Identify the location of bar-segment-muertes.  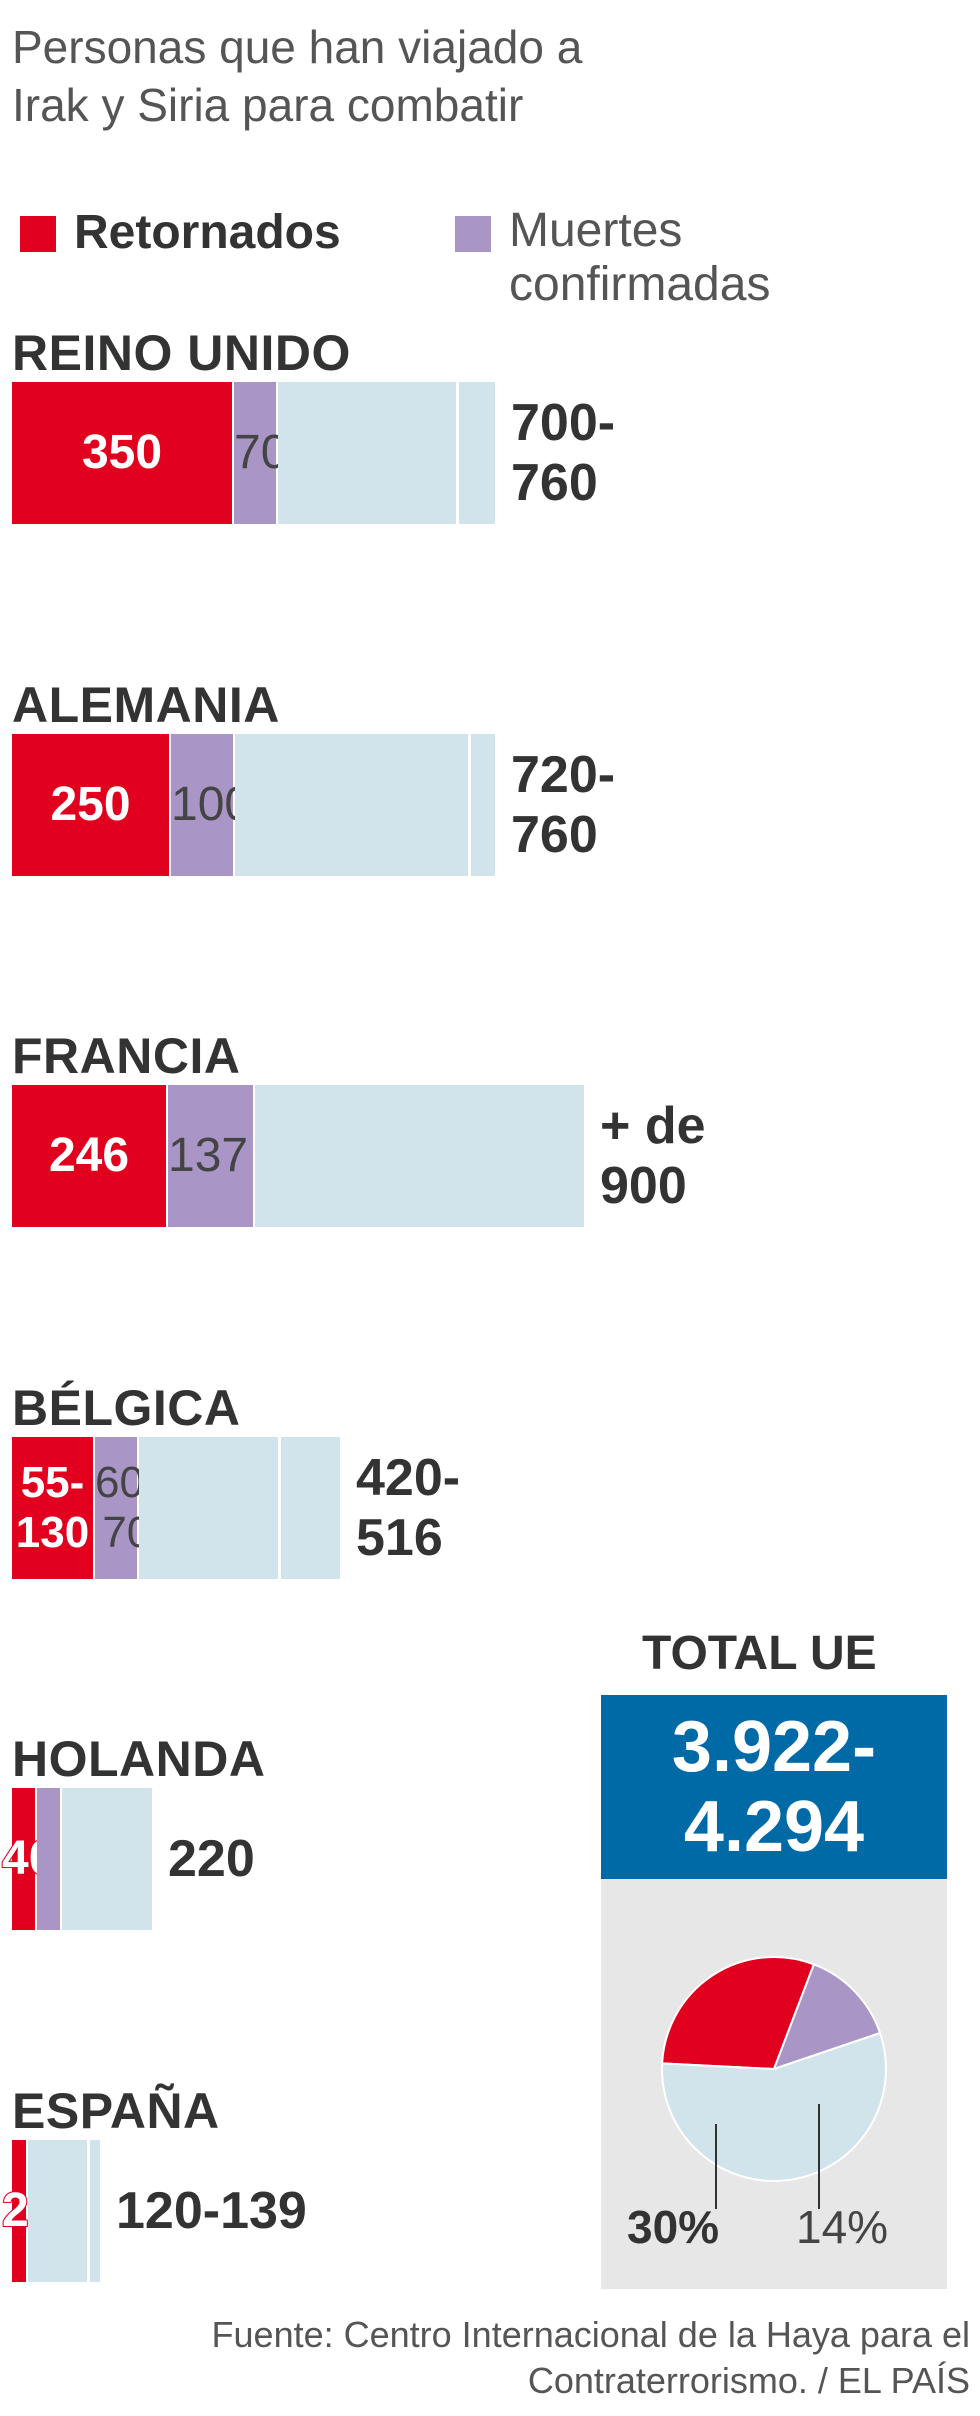
(49, 1859).